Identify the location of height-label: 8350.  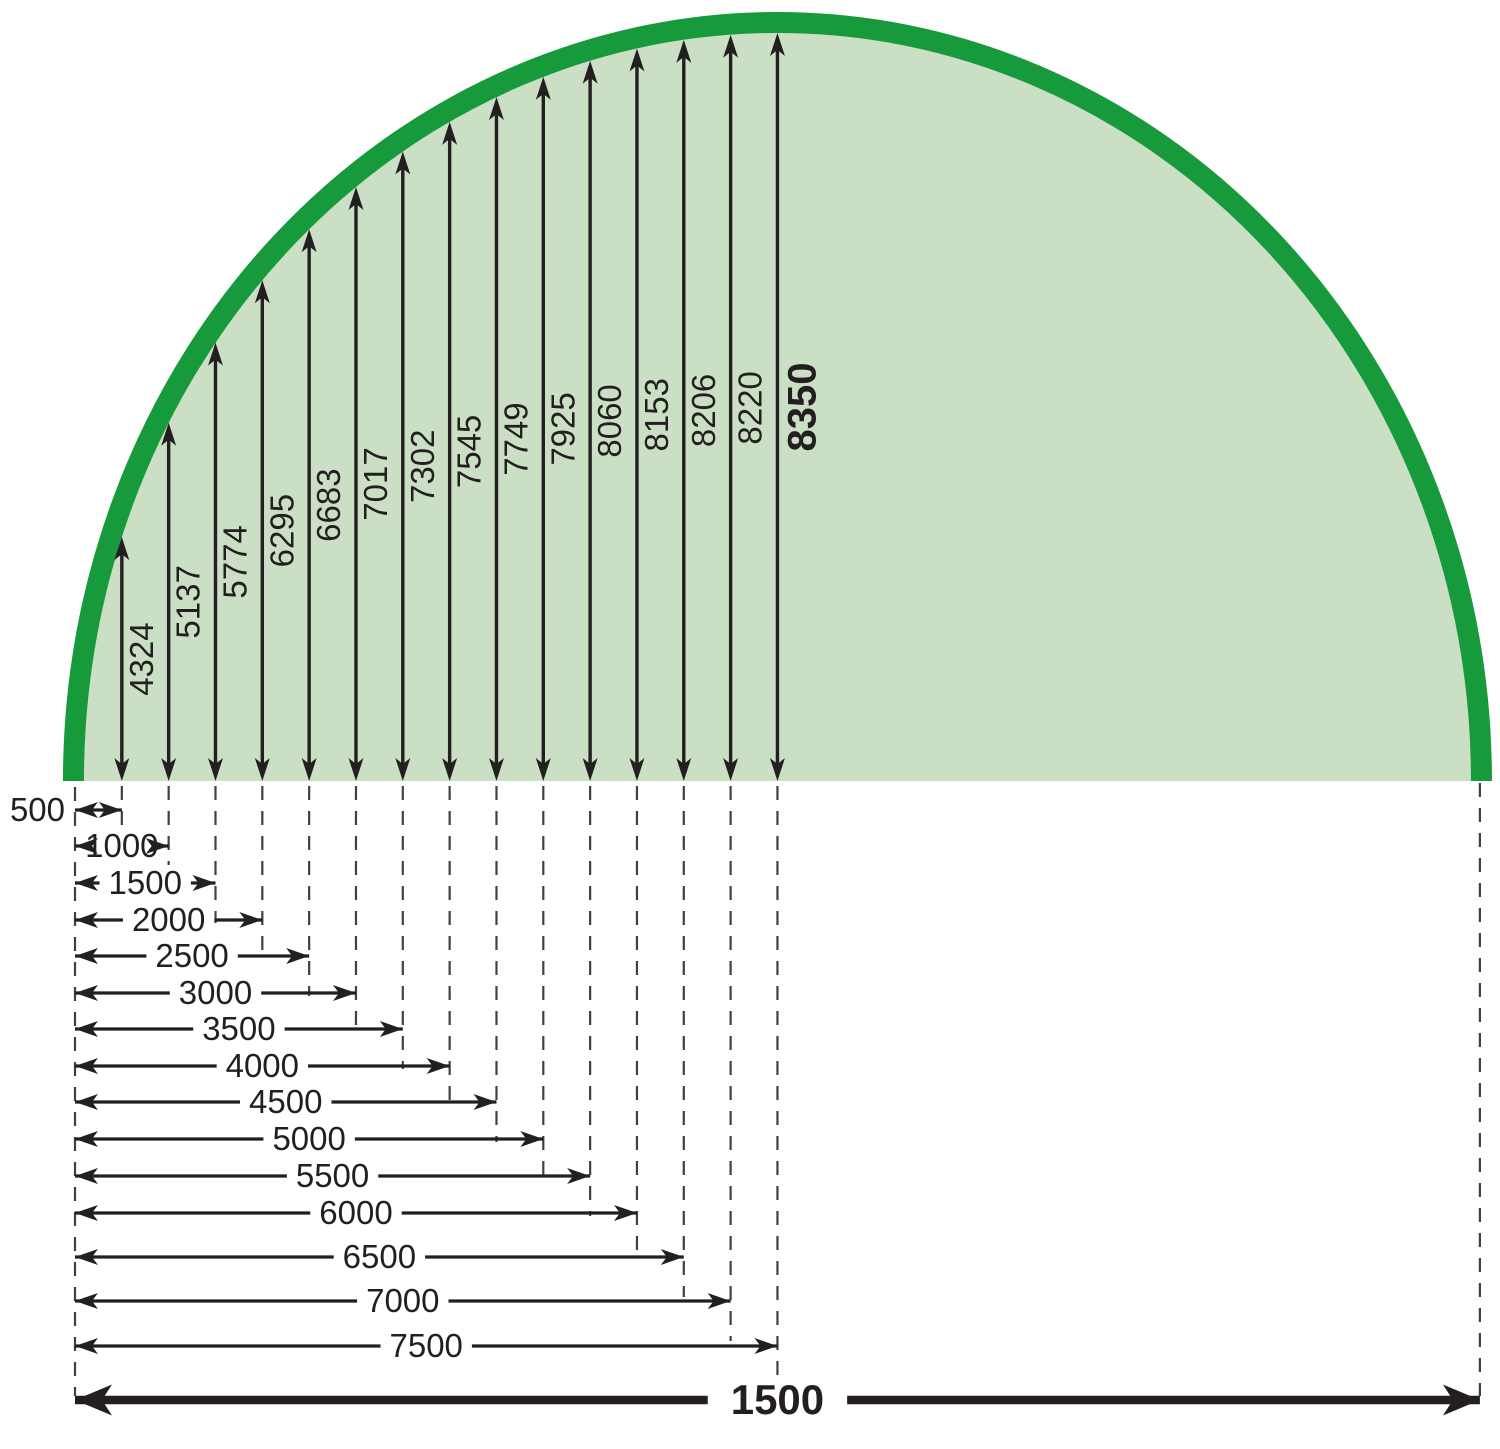
(802, 407).